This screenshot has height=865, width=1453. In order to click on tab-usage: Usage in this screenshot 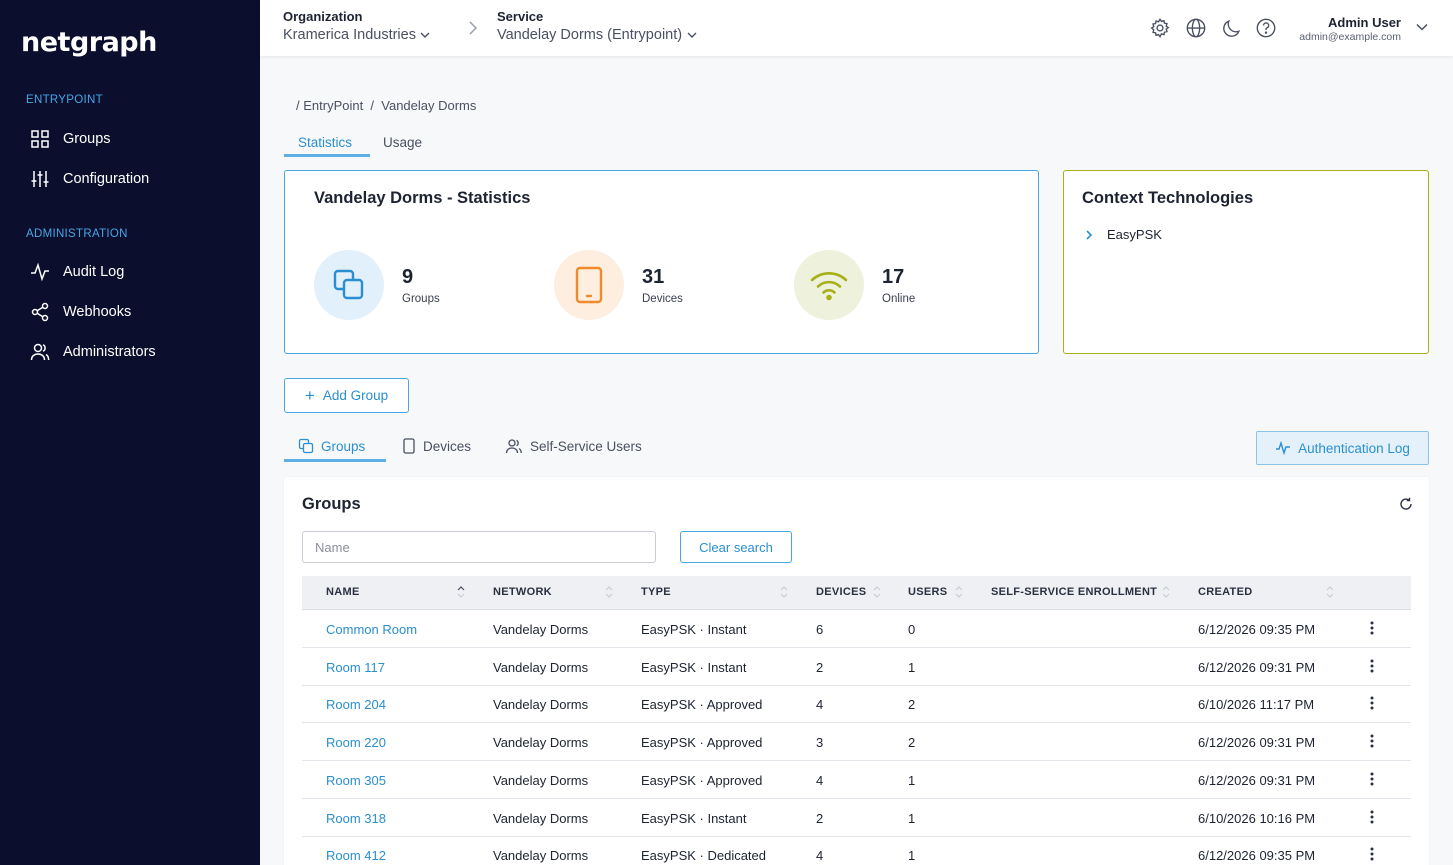, I will do `click(403, 142)`.